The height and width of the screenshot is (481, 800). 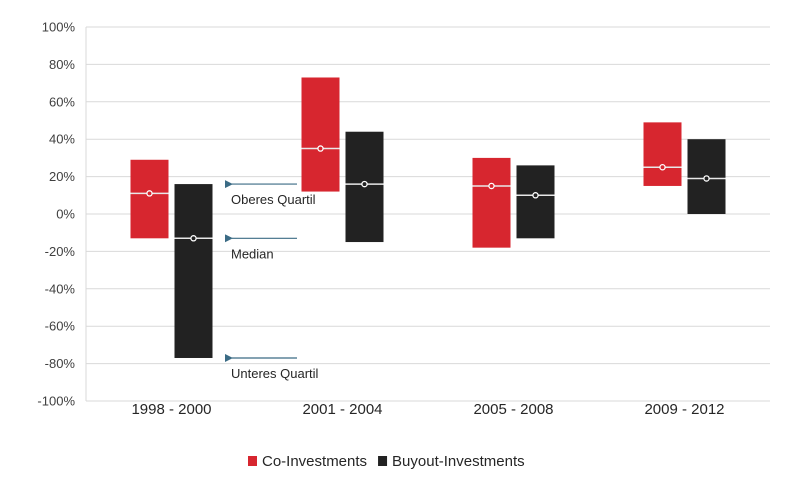 What do you see at coordinates (273, 199) in the screenshot?
I see `annotation-label: Oberes Quartil` at bounding box center [273, 199].